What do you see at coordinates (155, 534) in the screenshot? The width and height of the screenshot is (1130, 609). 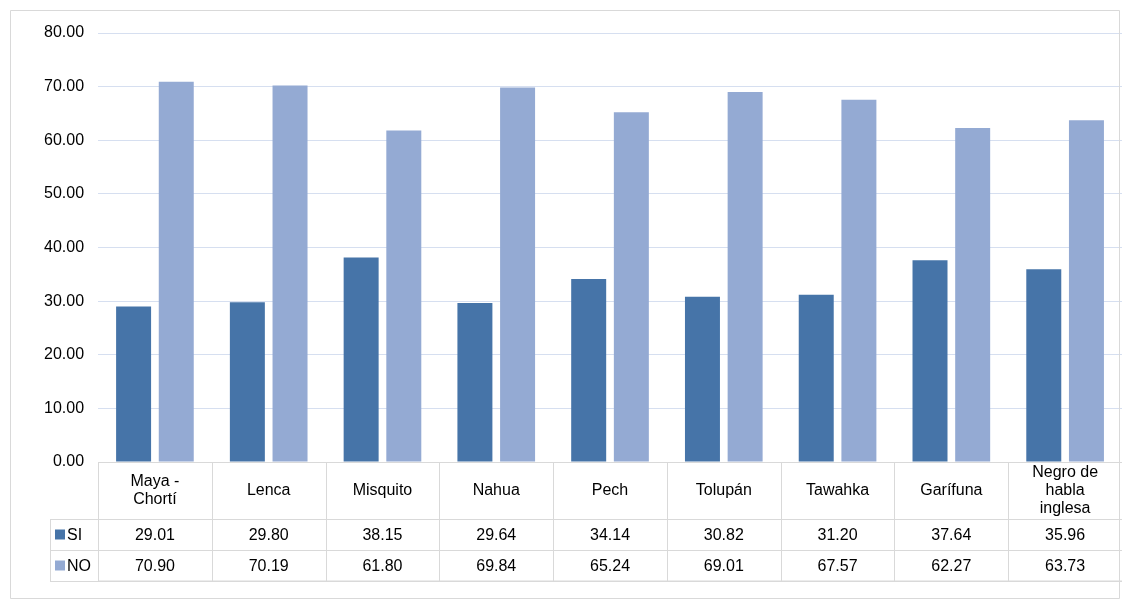 I see `data-label: 29.01` at bounding box center [155, 534].